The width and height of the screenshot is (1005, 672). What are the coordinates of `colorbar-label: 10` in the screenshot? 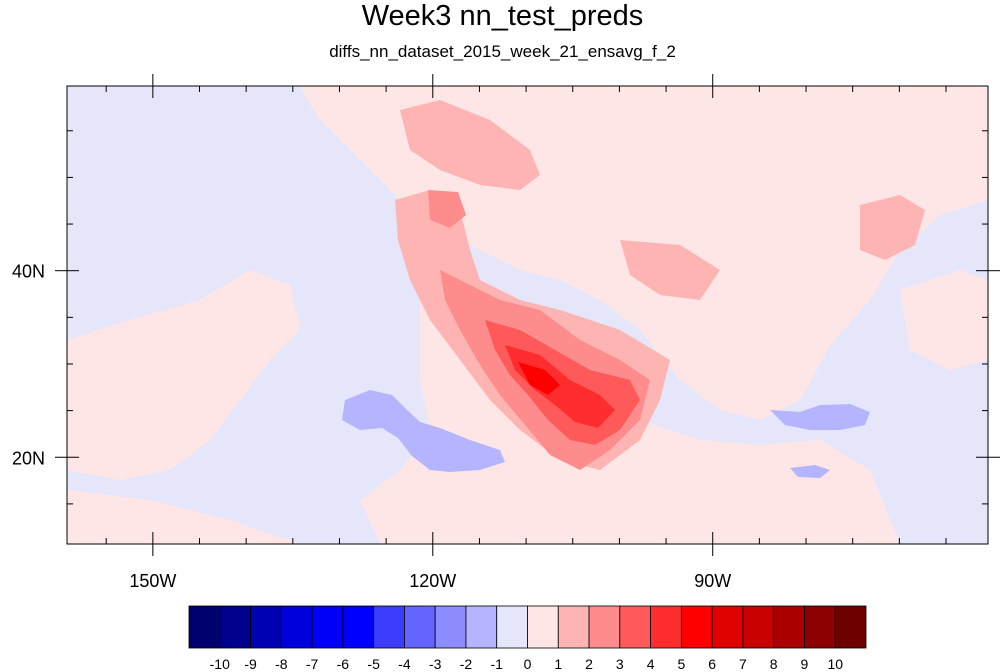 It's located at (835, 664).